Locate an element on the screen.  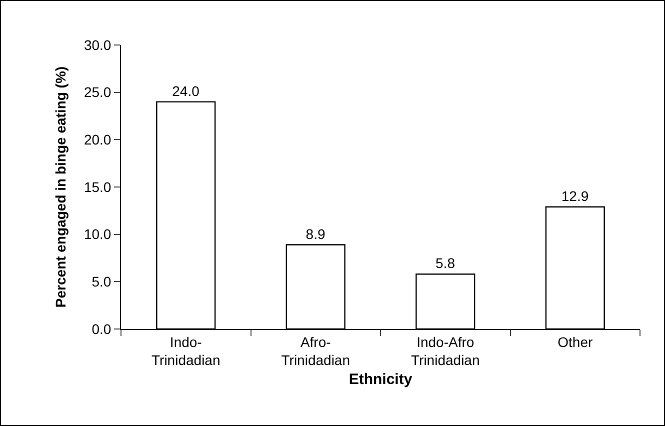
x-tick-label: Other is located at coordinates (575, 342).